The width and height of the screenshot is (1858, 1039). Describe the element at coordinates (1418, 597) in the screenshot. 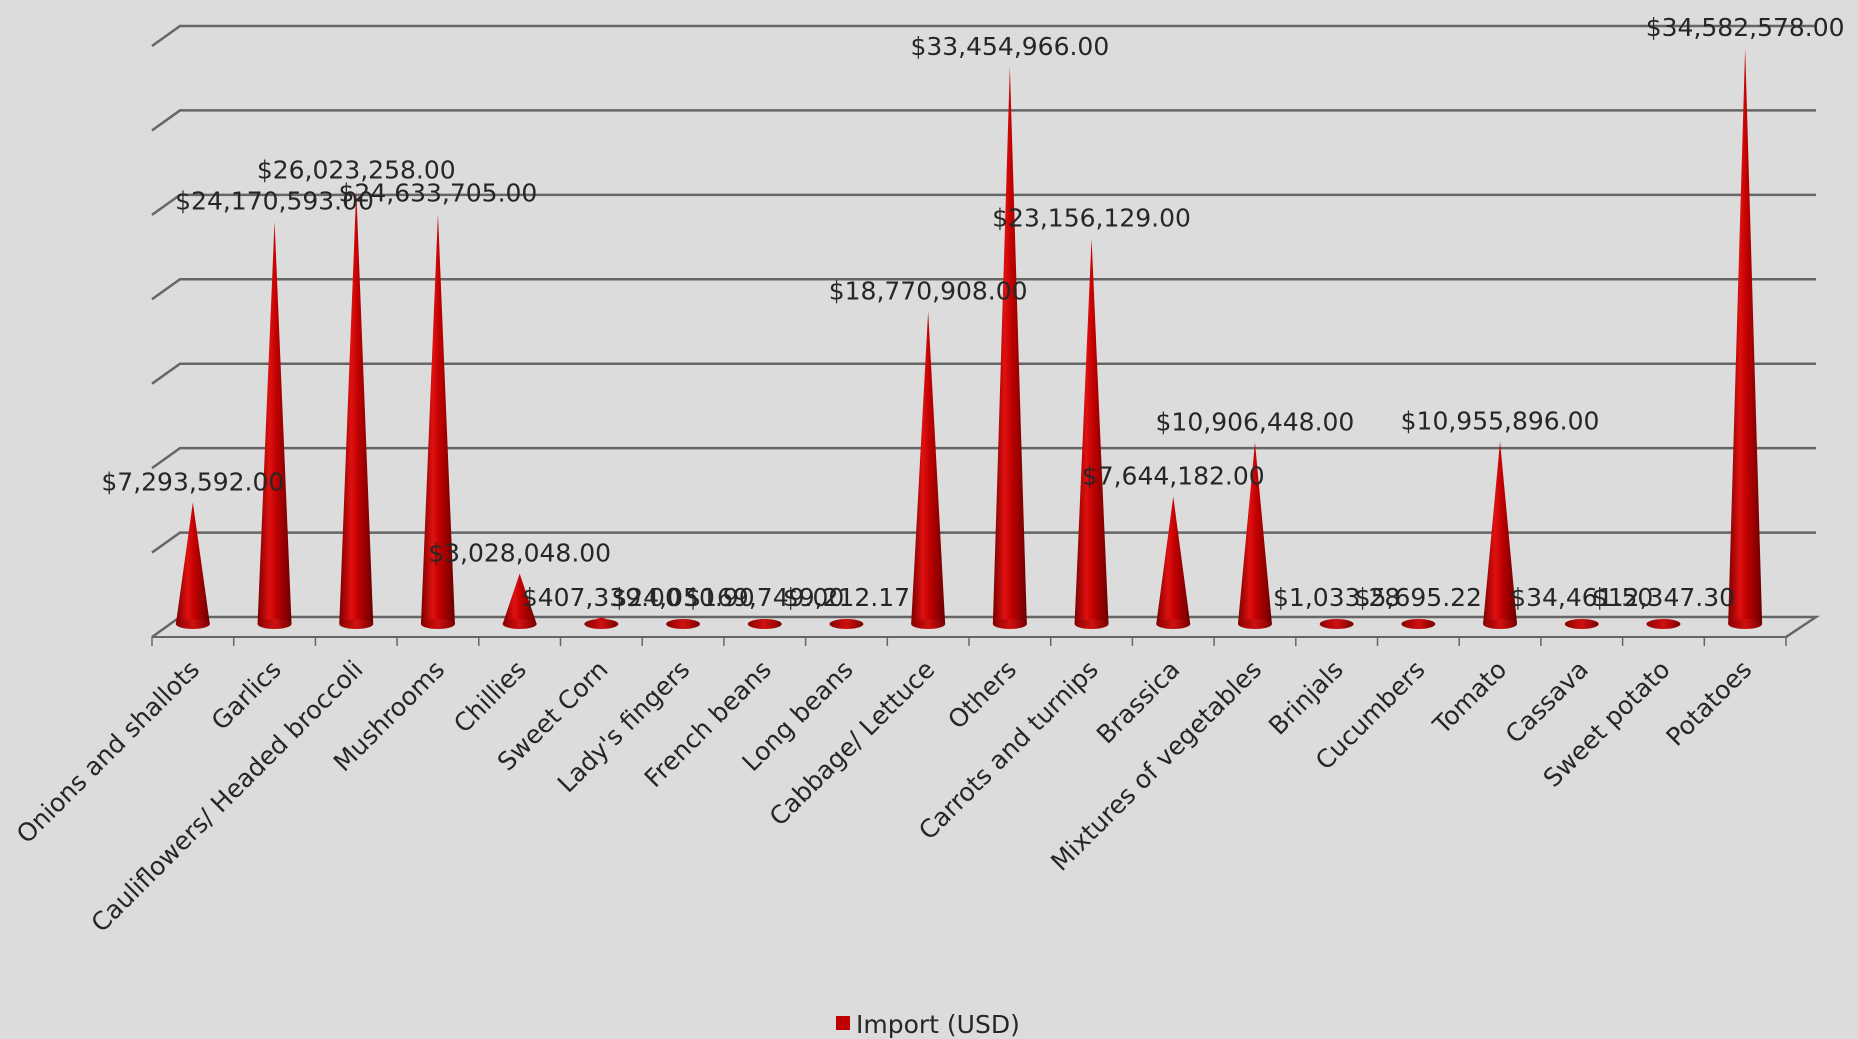

I see `data-label: $5,695.22` at that location.